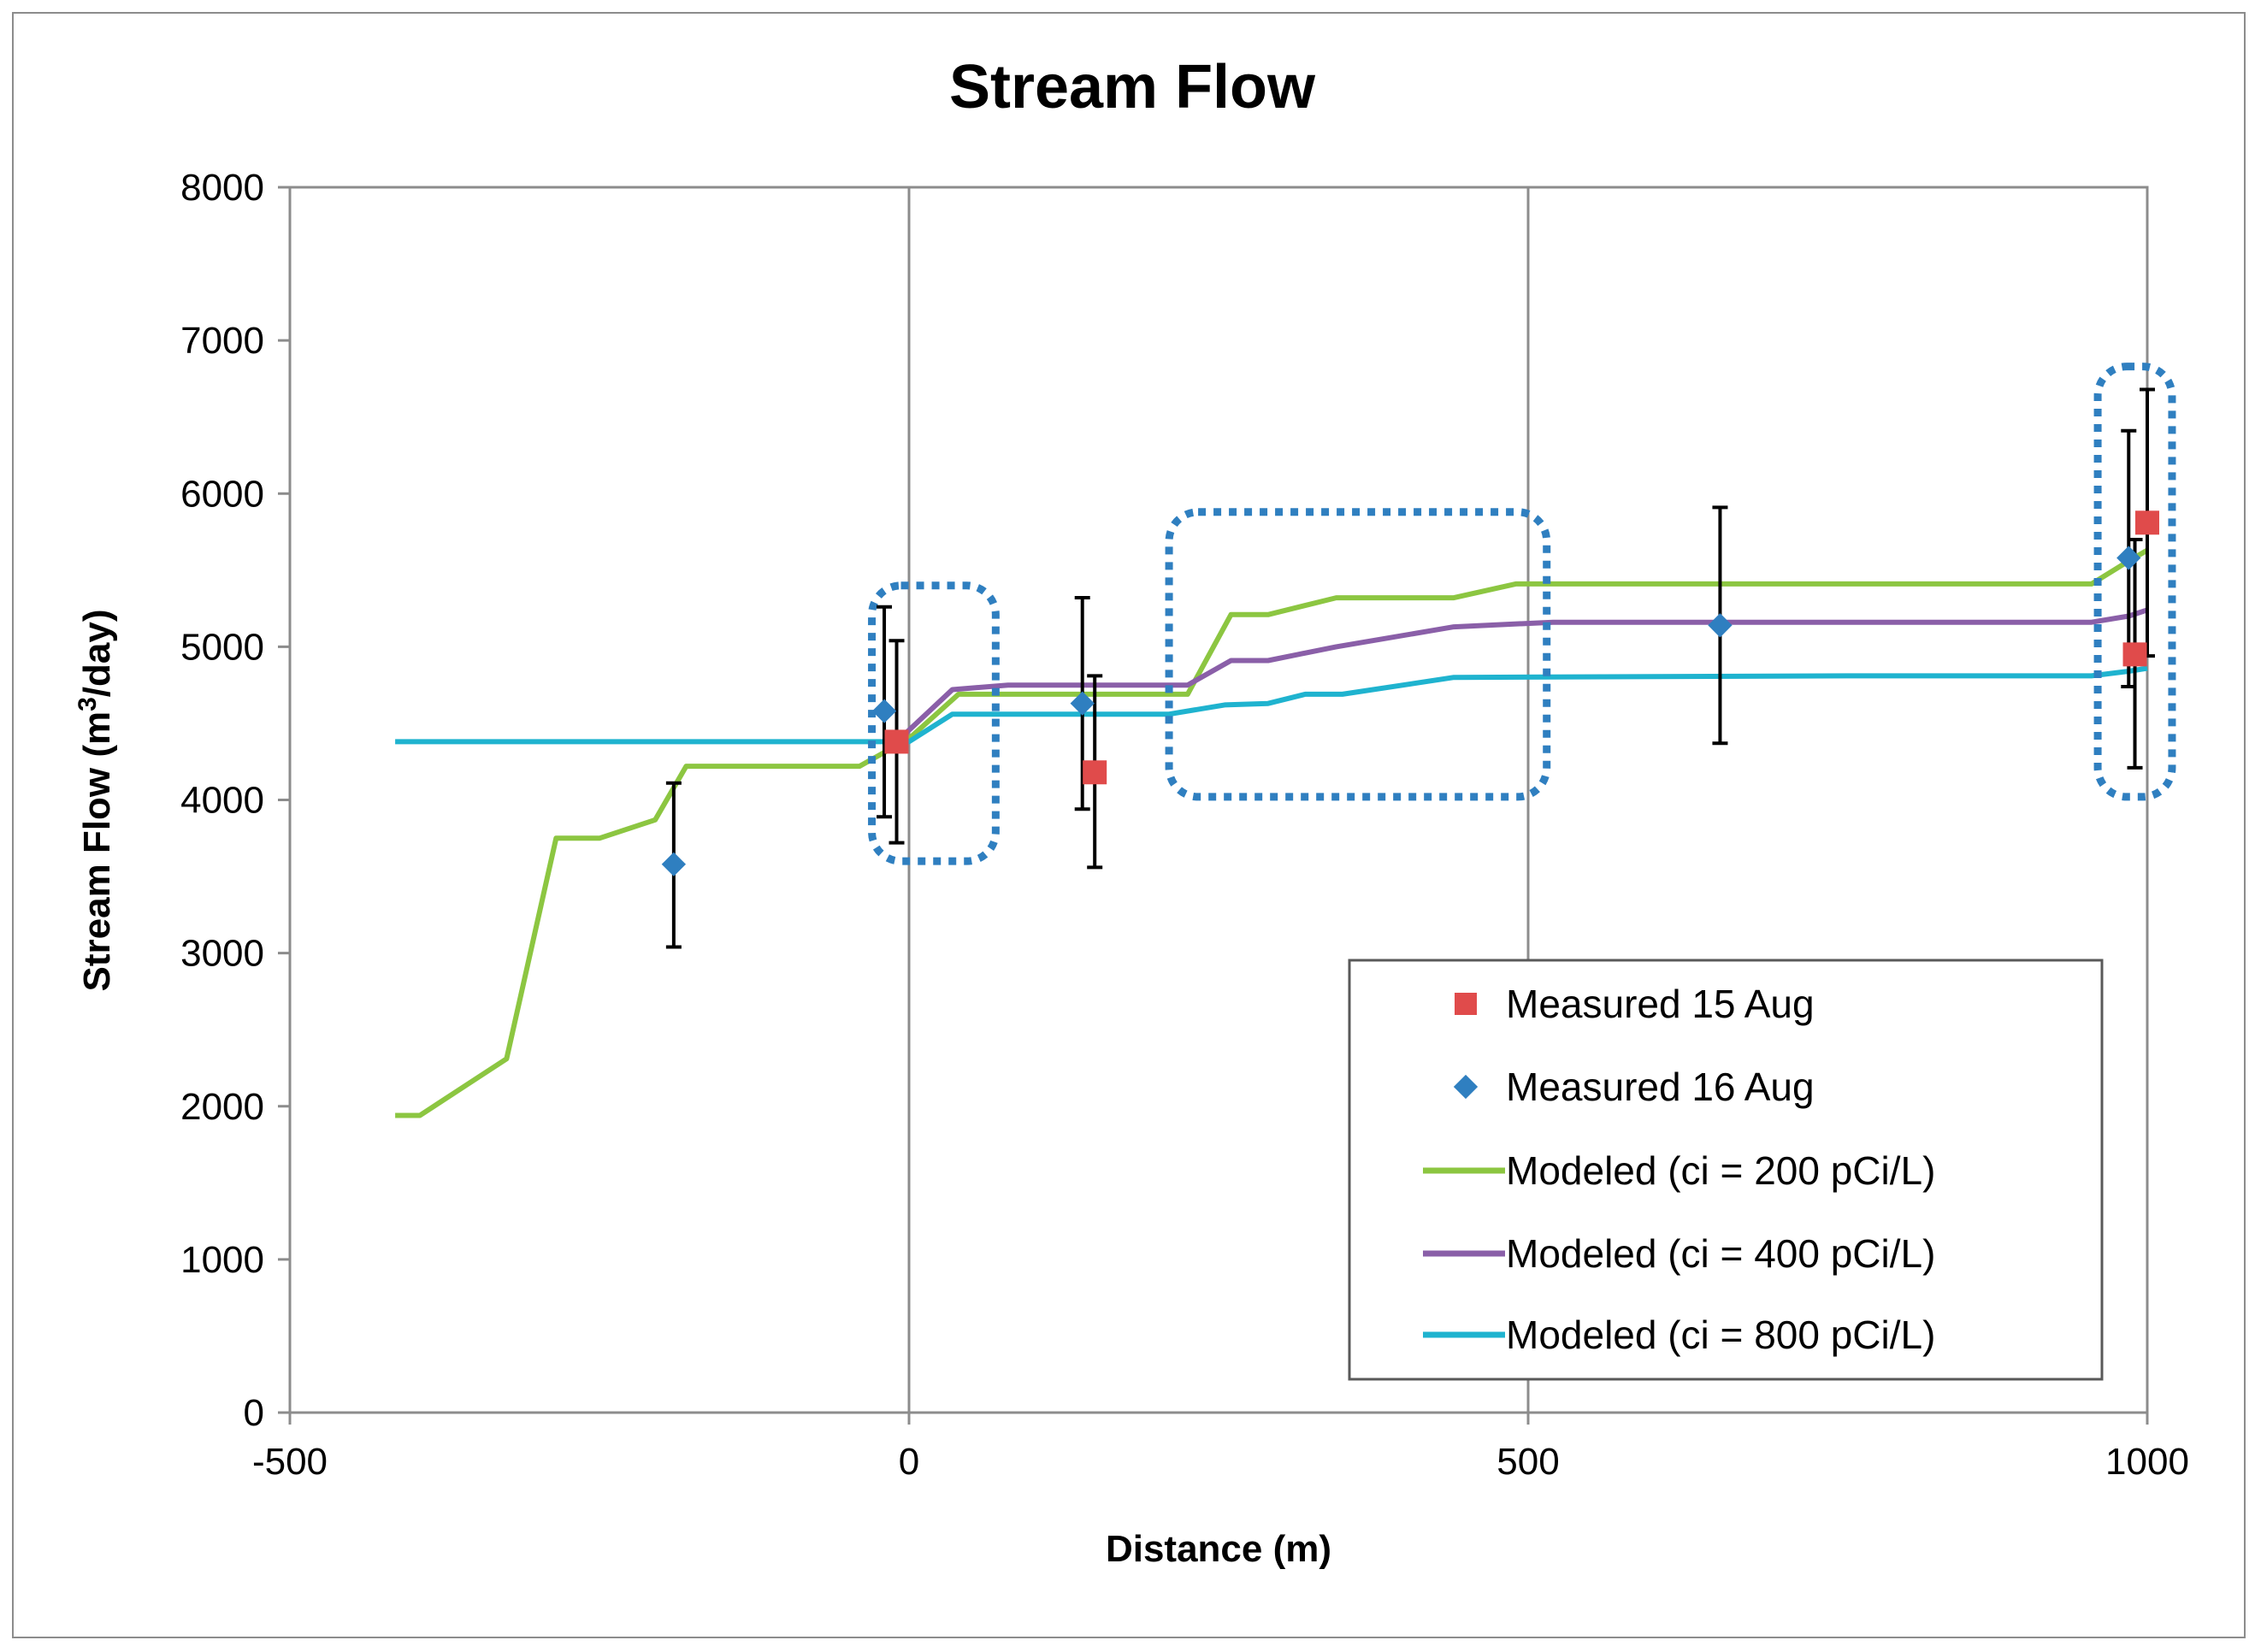  I want to click on y-tick-label: 0, so click(254, 1413).